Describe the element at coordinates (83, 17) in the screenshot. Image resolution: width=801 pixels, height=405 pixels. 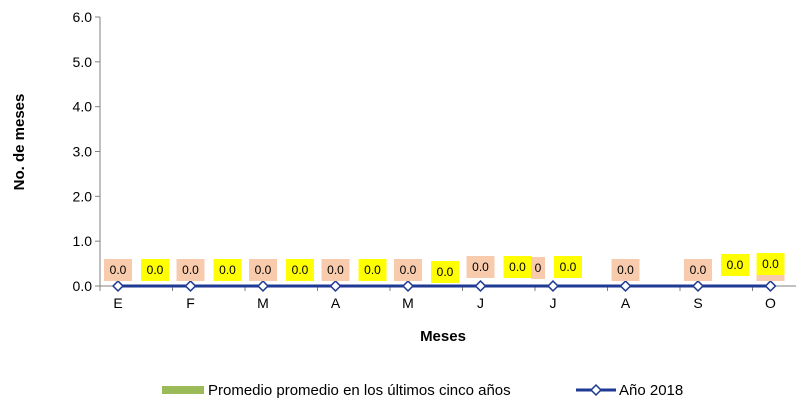
I see `y-tick-label: 6.0` at that location.